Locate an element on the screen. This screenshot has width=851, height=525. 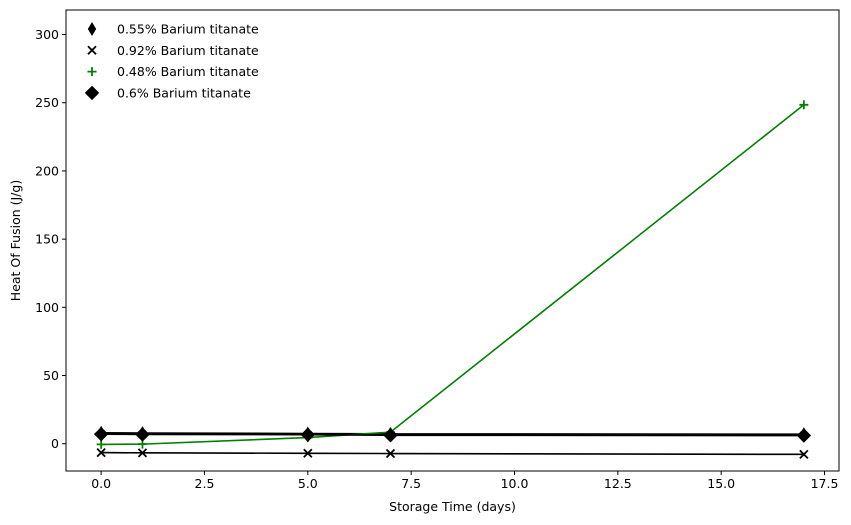
y-tick-label: 50 is located at coordinates (51, 375).